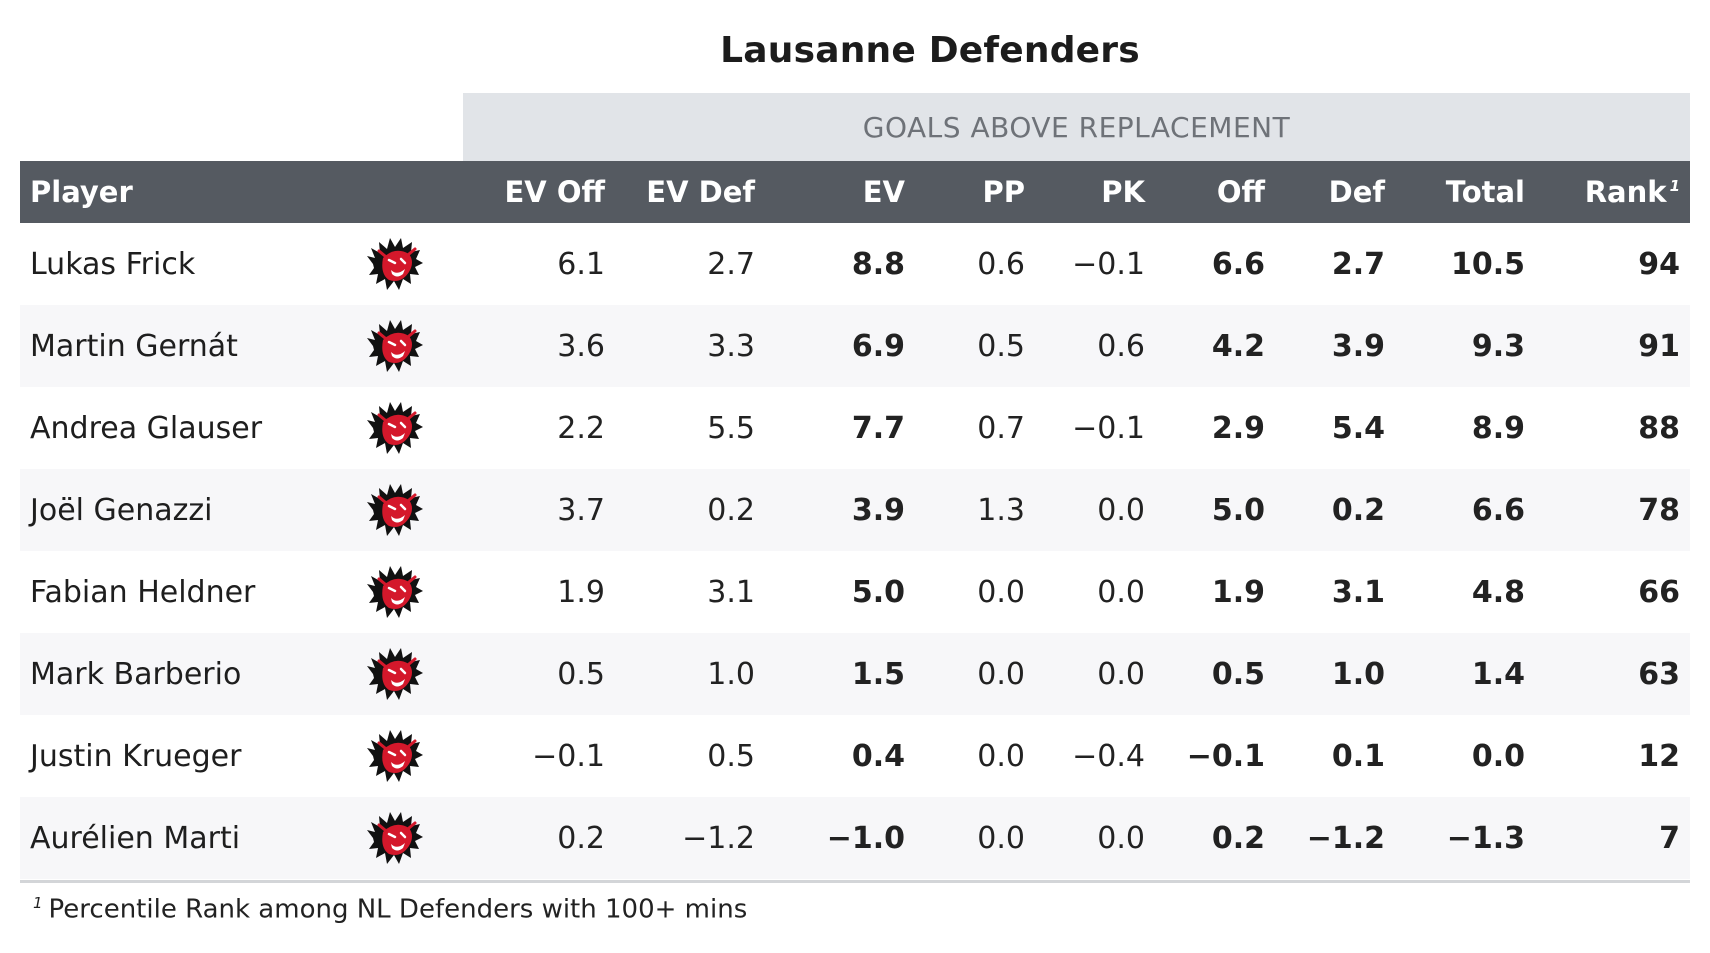  What do you see at coordinates (878, 428) in the screenshot?
I see `cell-ev: 7.7` at bounding box center [878, 428].